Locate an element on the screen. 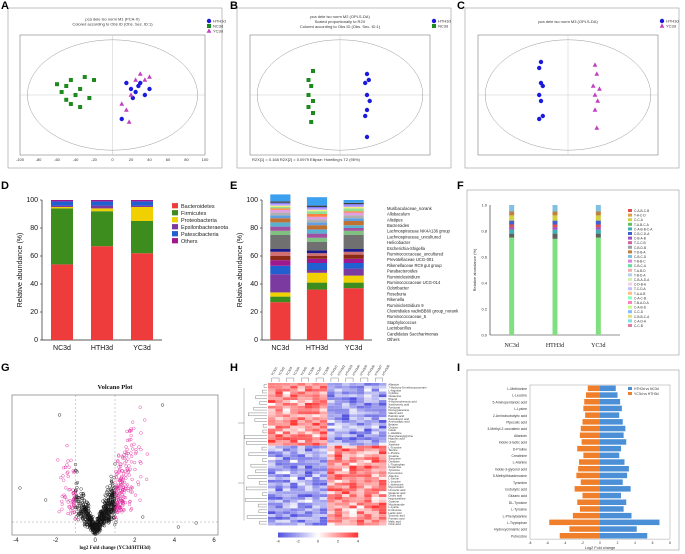  row-label: Deoxyguanosine is located at coordinates (398, 410).